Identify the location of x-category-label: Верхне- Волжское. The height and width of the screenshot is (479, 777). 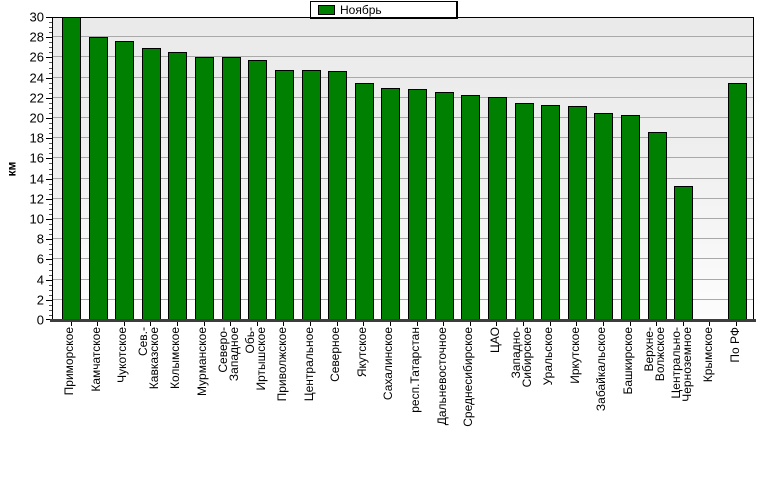
(654, 354).